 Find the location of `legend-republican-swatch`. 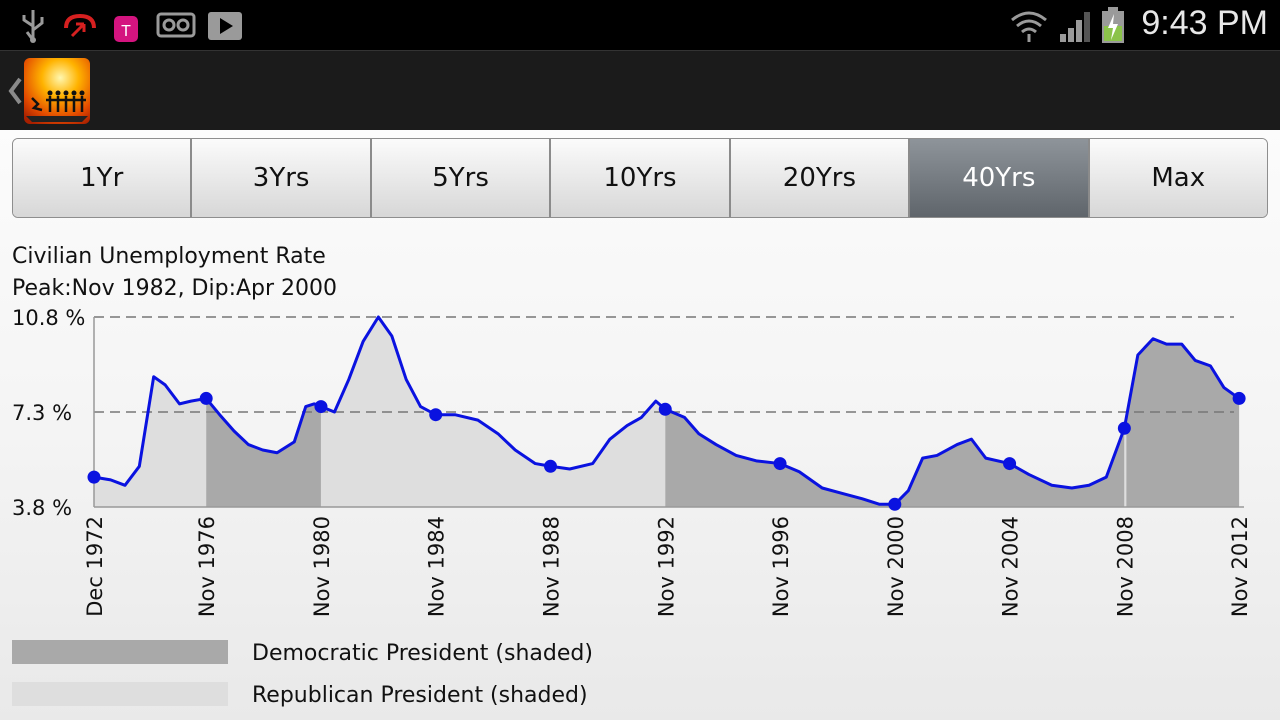

legend-republican-swatch is located at coordinates (120, 694).